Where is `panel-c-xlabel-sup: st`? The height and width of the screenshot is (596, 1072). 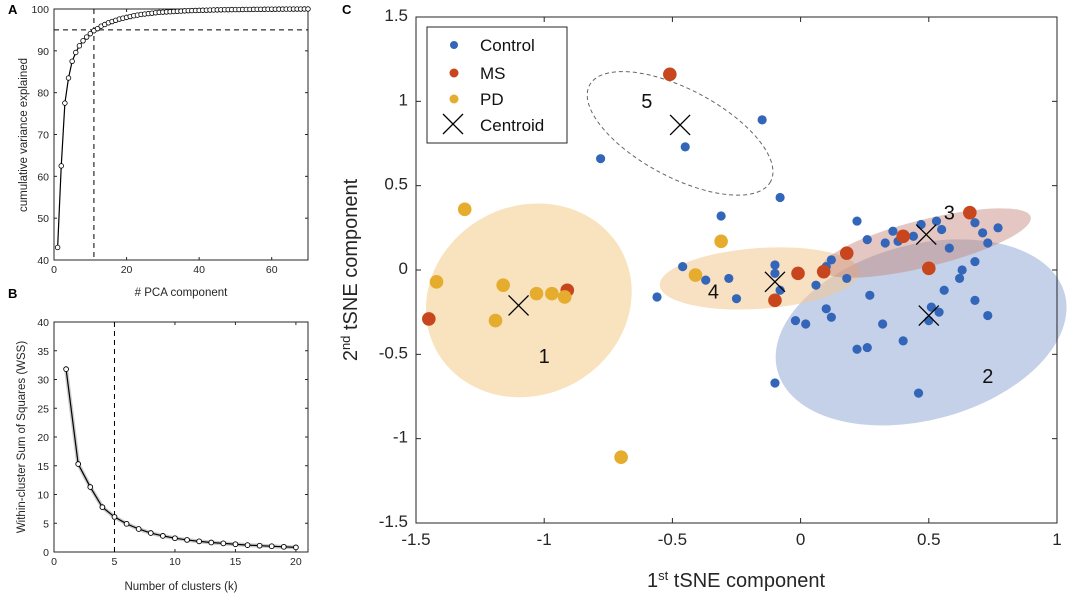 panel-c-xlabel-sup: st is located at coordinates (663, 575).